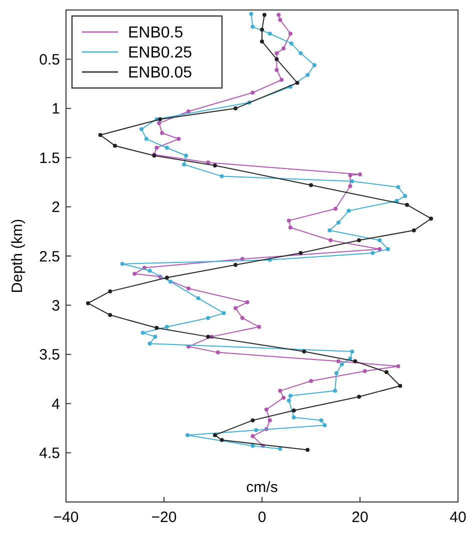 The width and height of the screenshot is (468, 538). Describe the element at coordinates (17, 256) in the screenshot. I see `y-axis-title: Depth (km)` at that location.